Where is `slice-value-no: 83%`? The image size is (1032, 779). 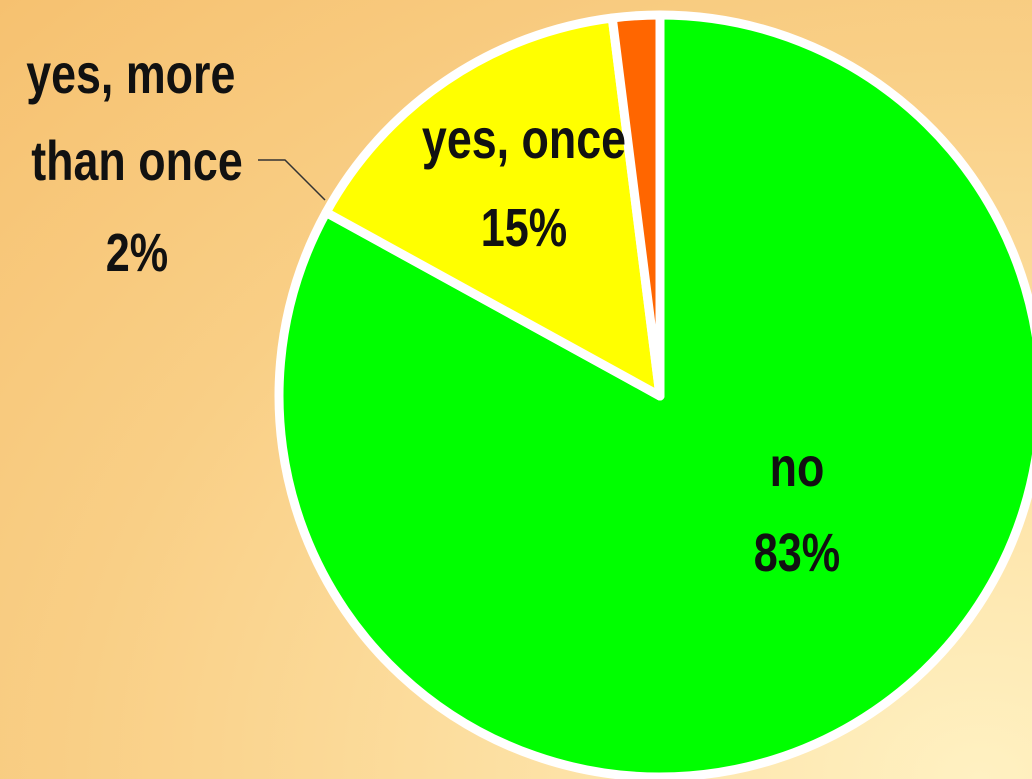
slice-value-no: 83% is located at coordinates (797, 554).